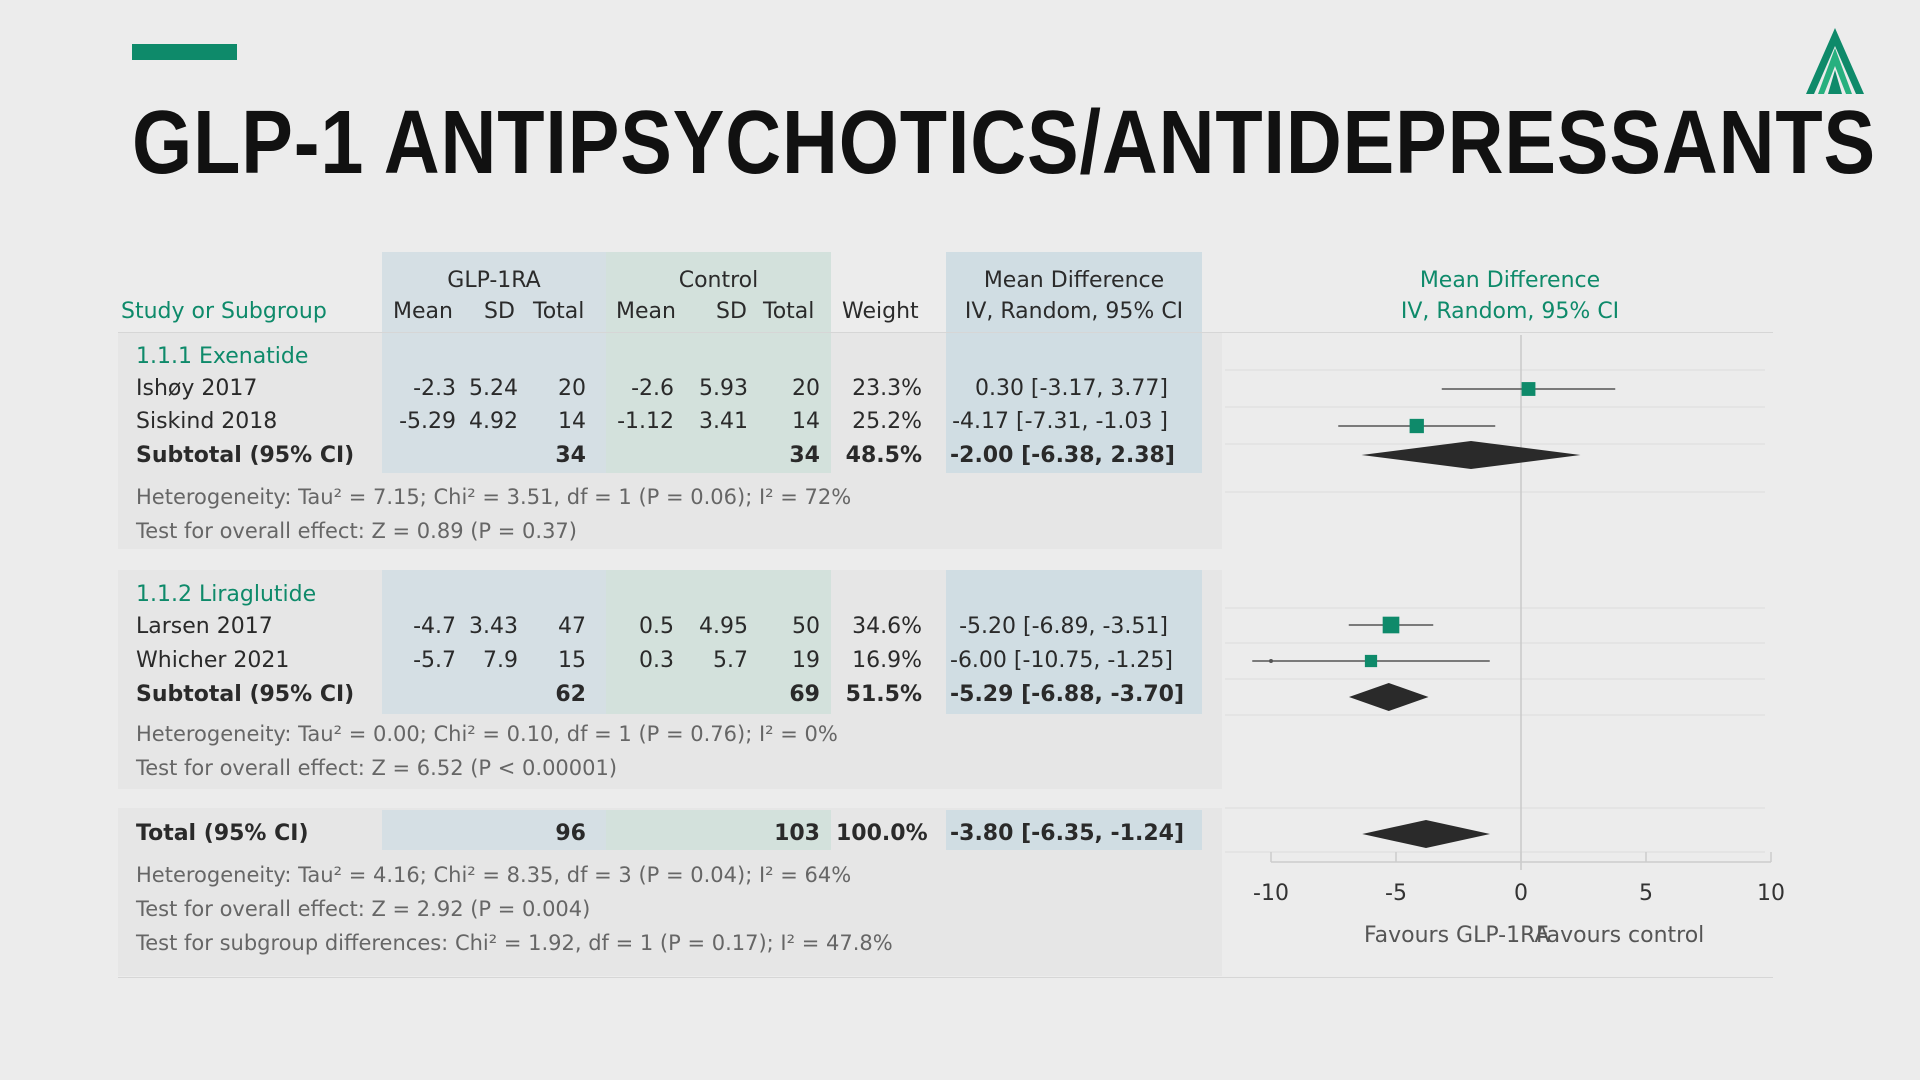  Describe the element at coordinates (645, 421) in the screenshot. I see `c-mean: -1.12` at that location.